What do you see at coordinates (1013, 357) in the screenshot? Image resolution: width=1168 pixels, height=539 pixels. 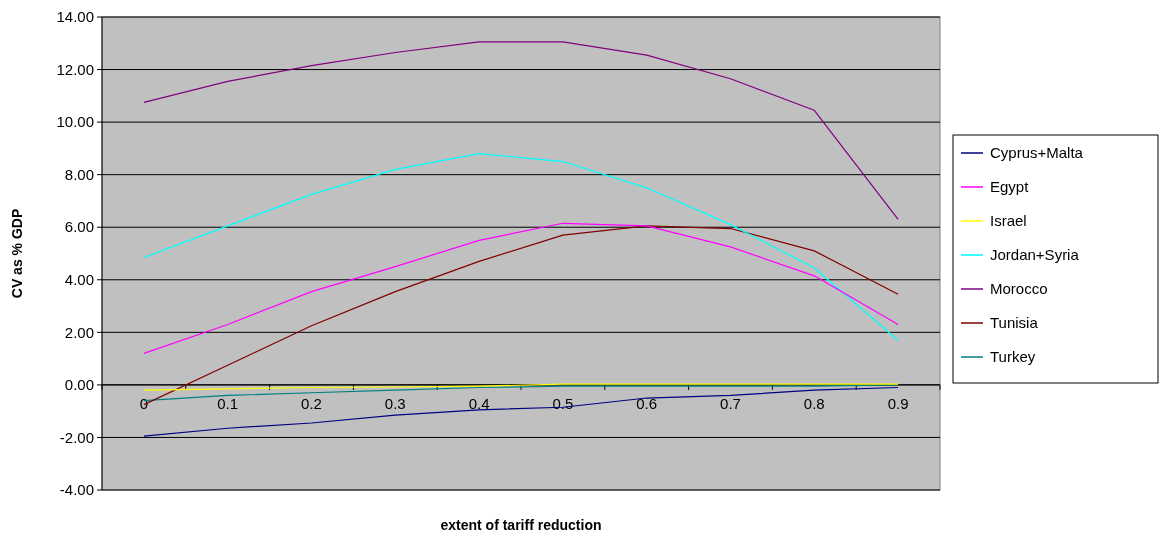 I see `legend-label: Turkey` at bounding box center [1013, 357].